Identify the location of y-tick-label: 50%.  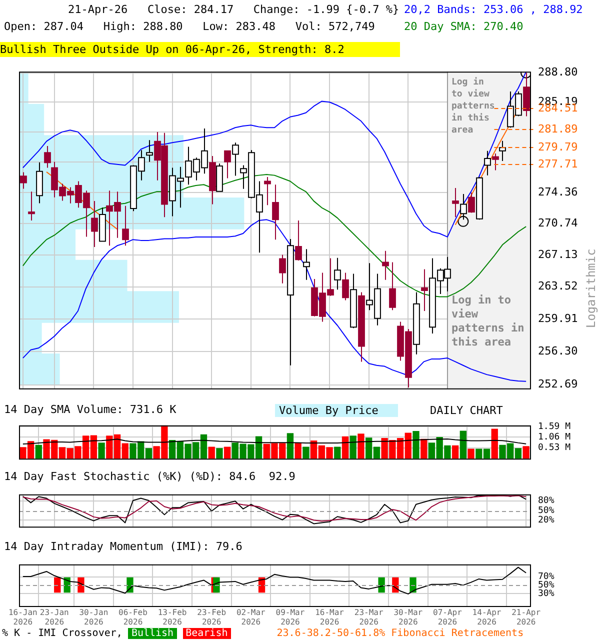
(546, 511).